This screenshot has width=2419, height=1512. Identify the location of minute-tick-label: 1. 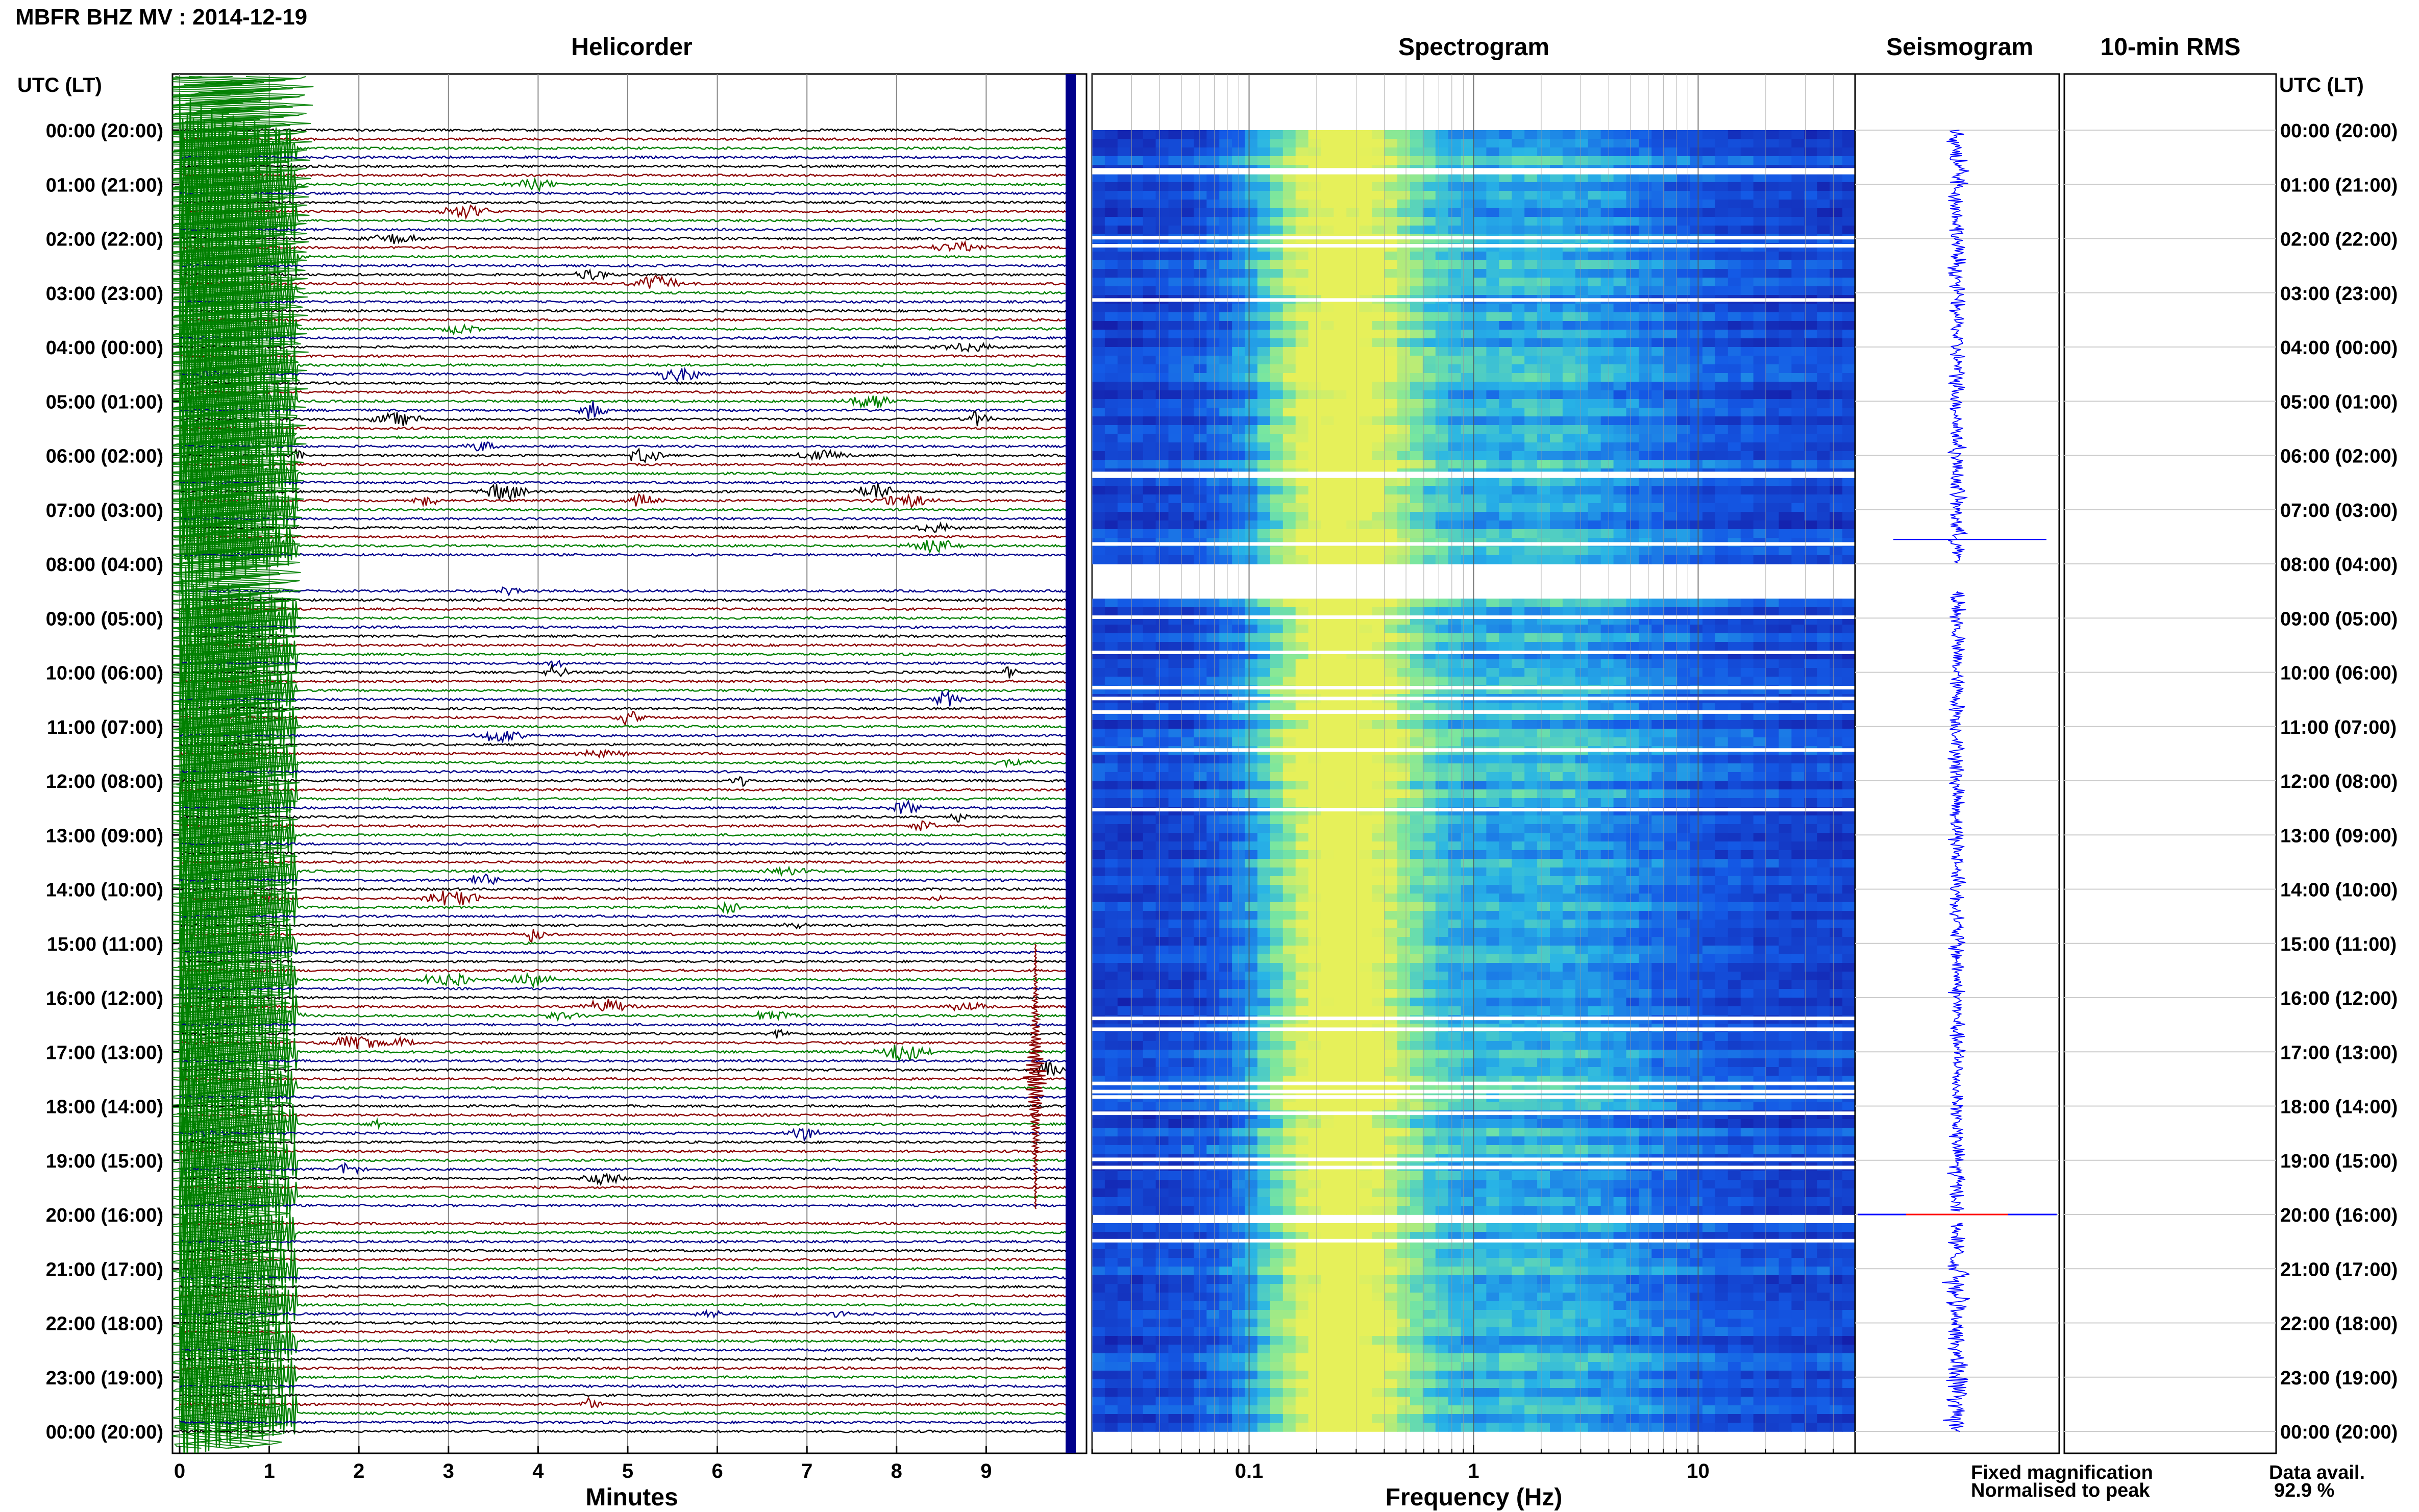
(269, 1471).